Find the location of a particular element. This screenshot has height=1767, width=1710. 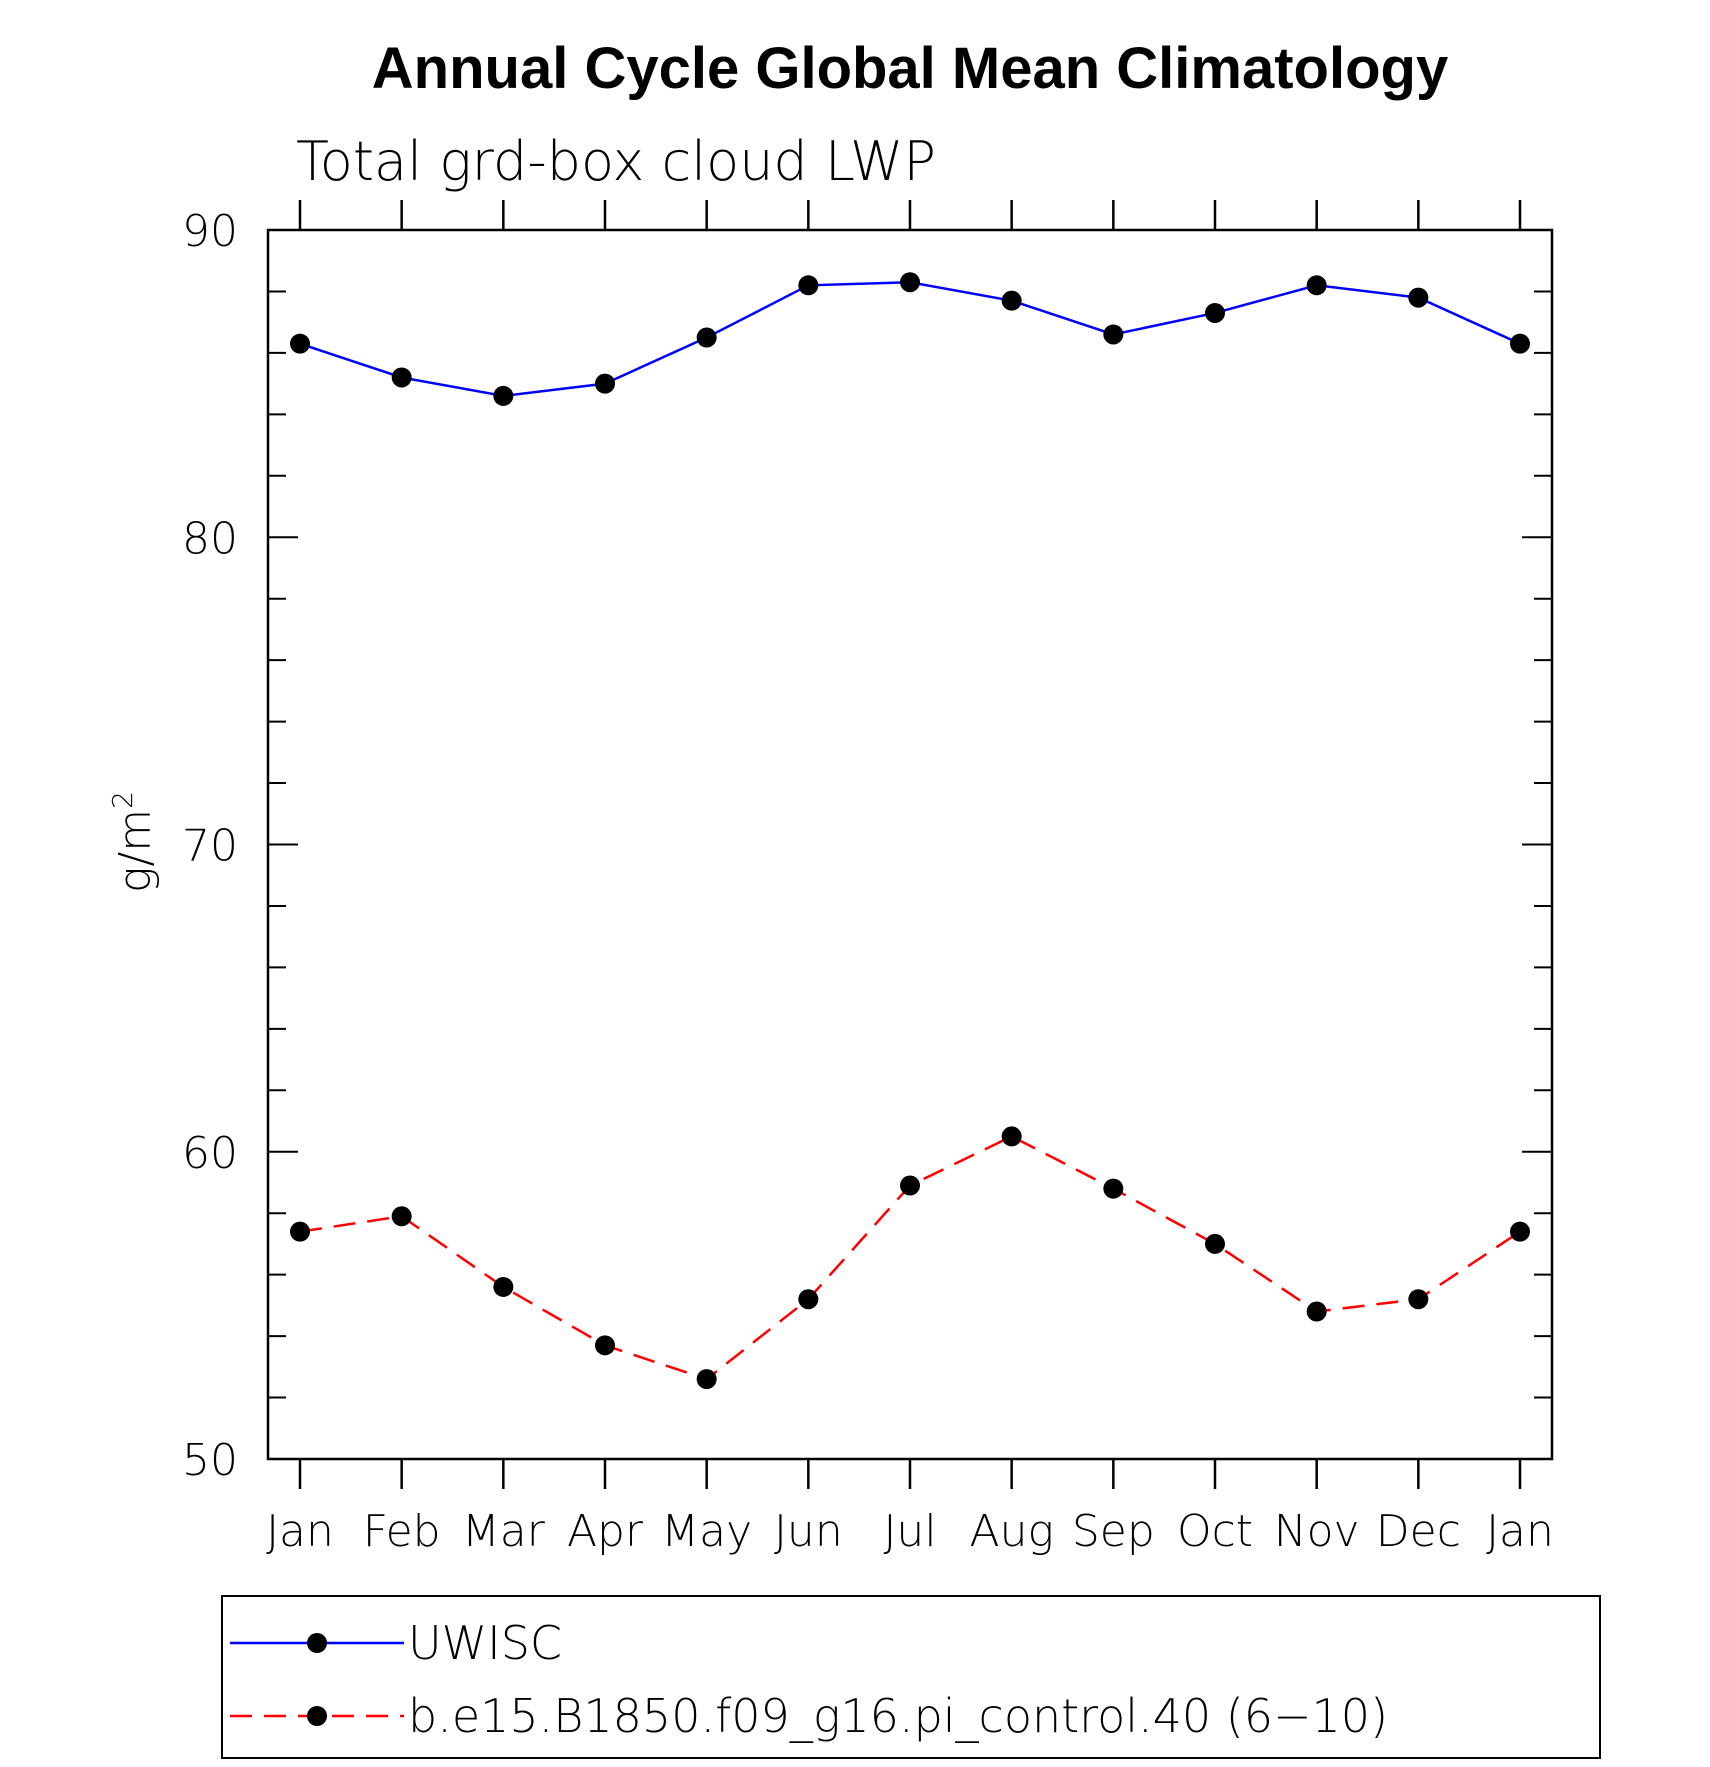

legend-box is located at coordinates (911, 1677).